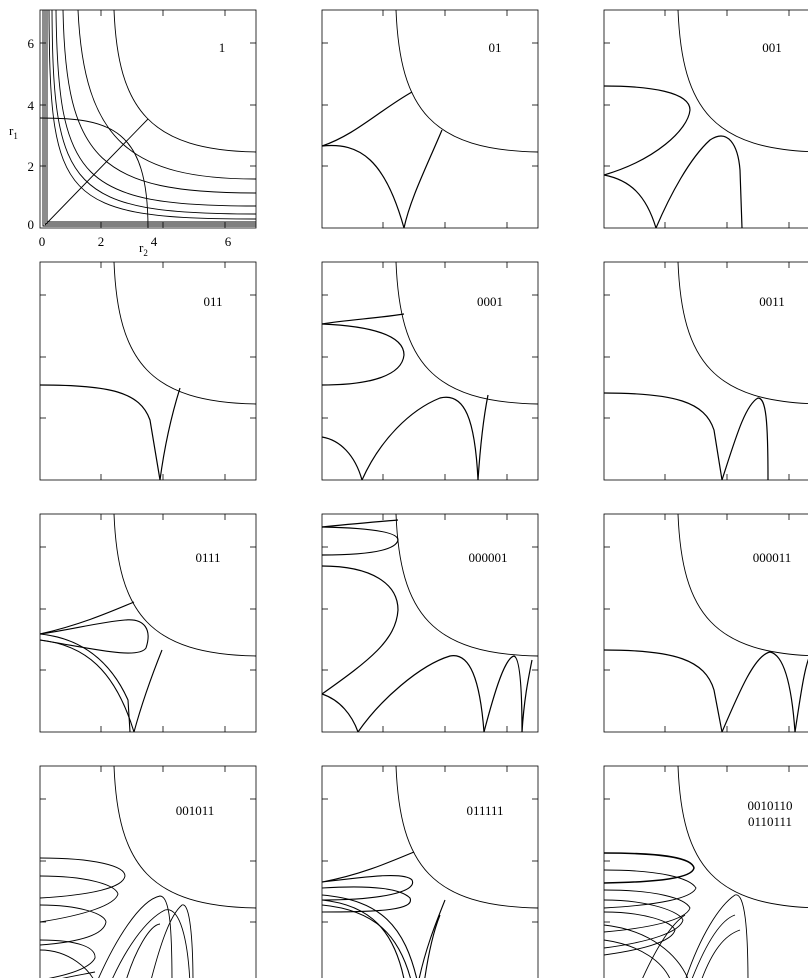  I want to click on panel-1: 1 0 2 4 6 0 2 4 6 r2 r1, so click(133, 133).